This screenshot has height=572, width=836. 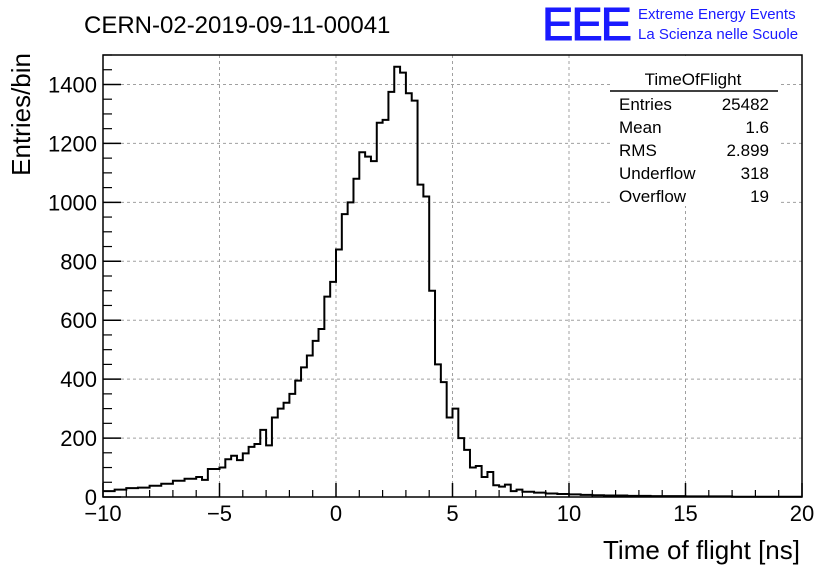 What do you see at coordinates (653, 196) in the screenshot?
I see `stats-row-label: Overflow` at bounding box center [653, 196].